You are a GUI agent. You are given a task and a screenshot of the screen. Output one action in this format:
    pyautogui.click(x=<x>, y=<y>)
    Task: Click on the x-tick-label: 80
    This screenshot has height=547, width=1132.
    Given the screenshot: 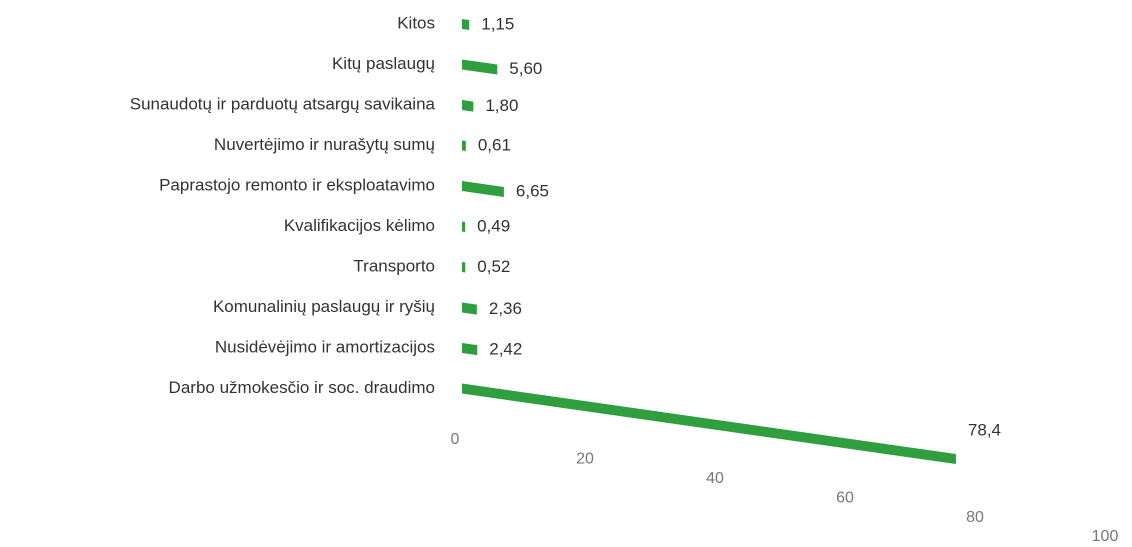 What is the action you would take?
    pyautogui.click(x=975, y=517)
    